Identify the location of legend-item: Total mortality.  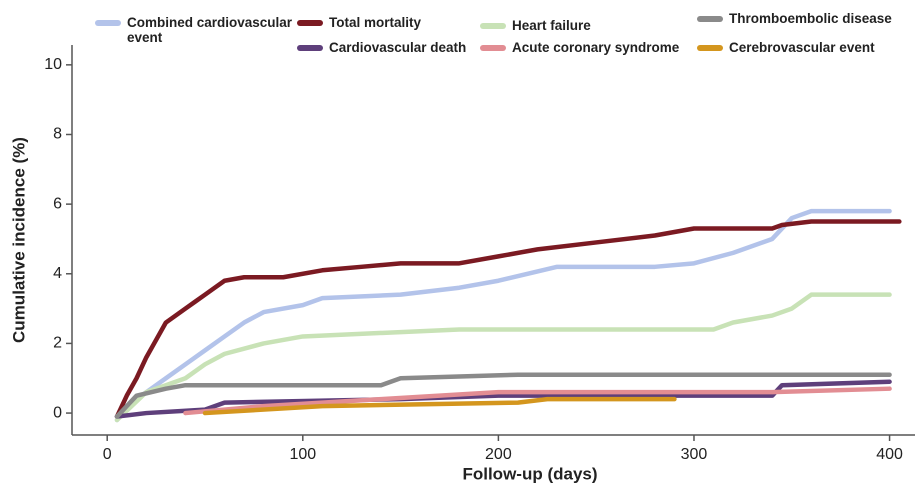
(397, 22).